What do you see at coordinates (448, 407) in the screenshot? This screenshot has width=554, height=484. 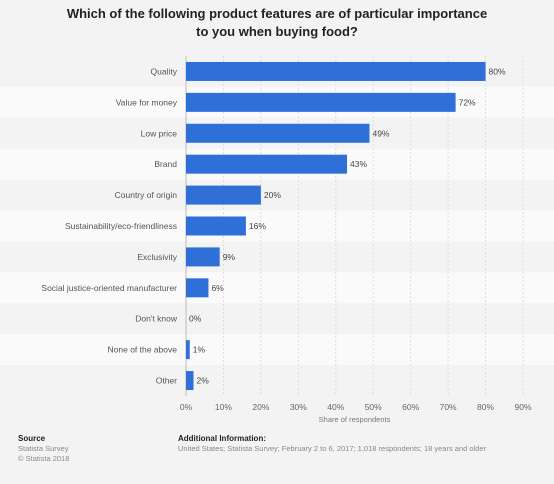 I see `x-tick-label: 70%` at bounding box center [448, 407].